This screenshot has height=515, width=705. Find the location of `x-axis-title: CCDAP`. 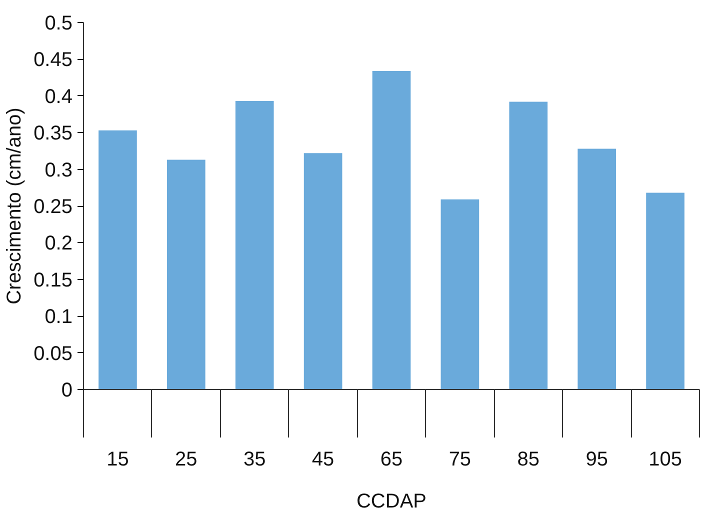

x-axis-title: CCDAP is located at coordinates (391, 501).